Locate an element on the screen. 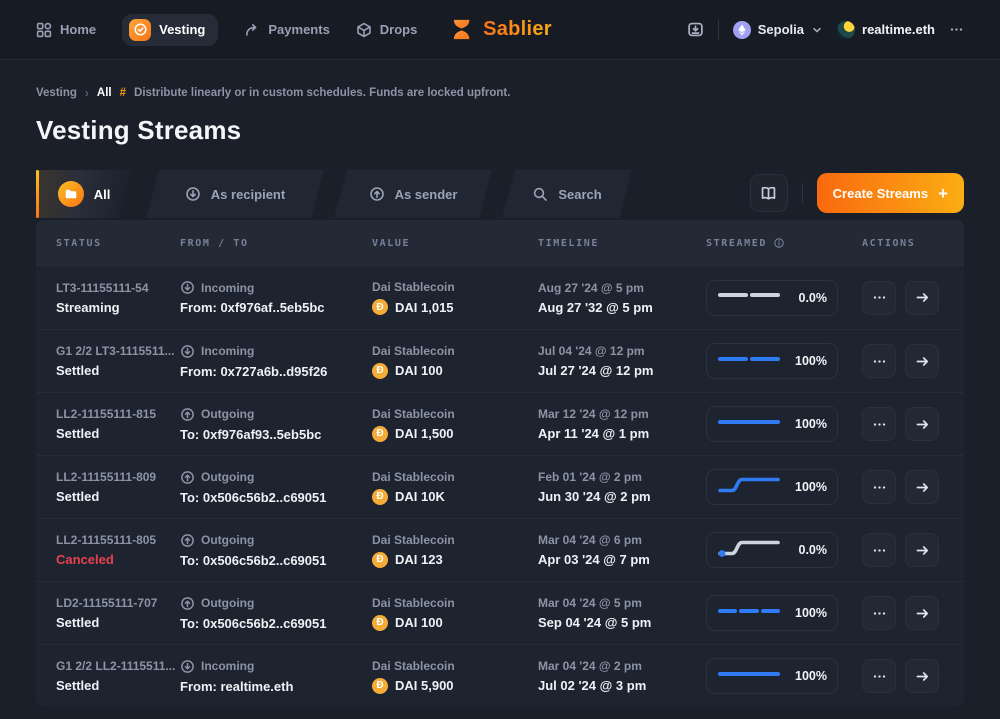 This screenshot has height=719, width=1000. more-options-icon is located at coordinates (956, 29).